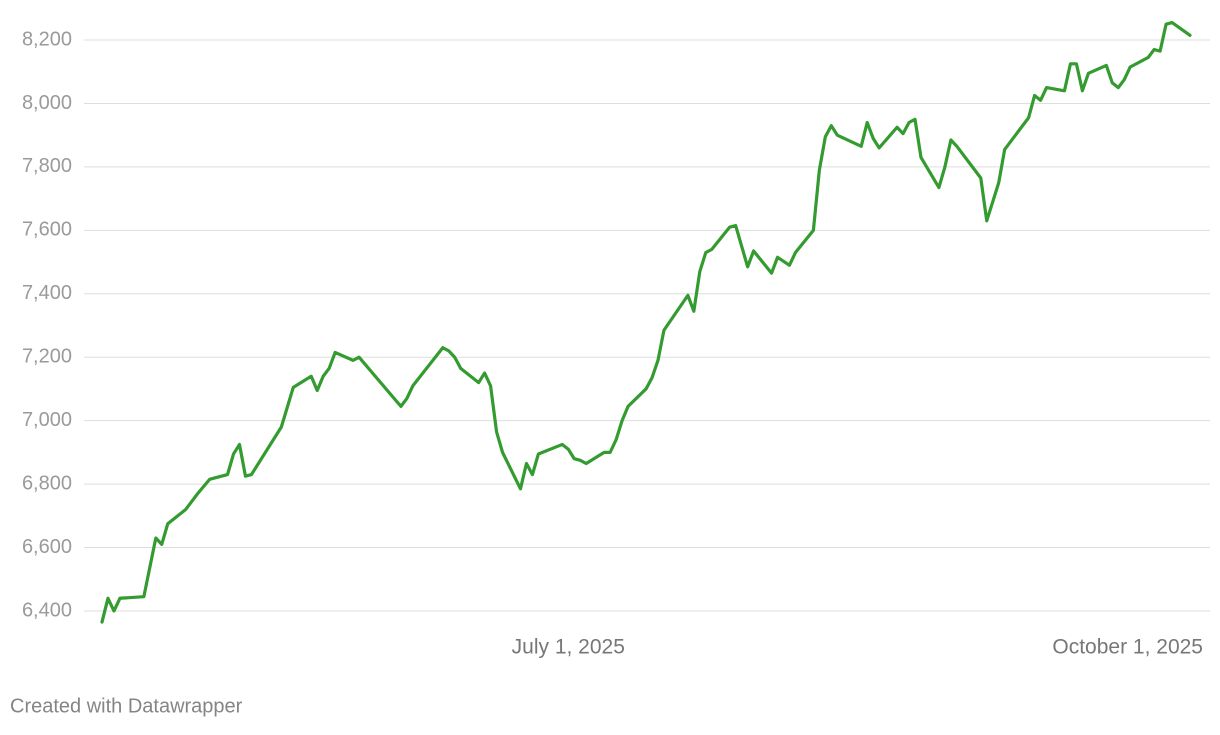 The image size is (1220, 735). What do you see at coordinates (47, 39) in the screenshot?
I see `y-tick-label: 8,200` at bounding box center [47, 39].